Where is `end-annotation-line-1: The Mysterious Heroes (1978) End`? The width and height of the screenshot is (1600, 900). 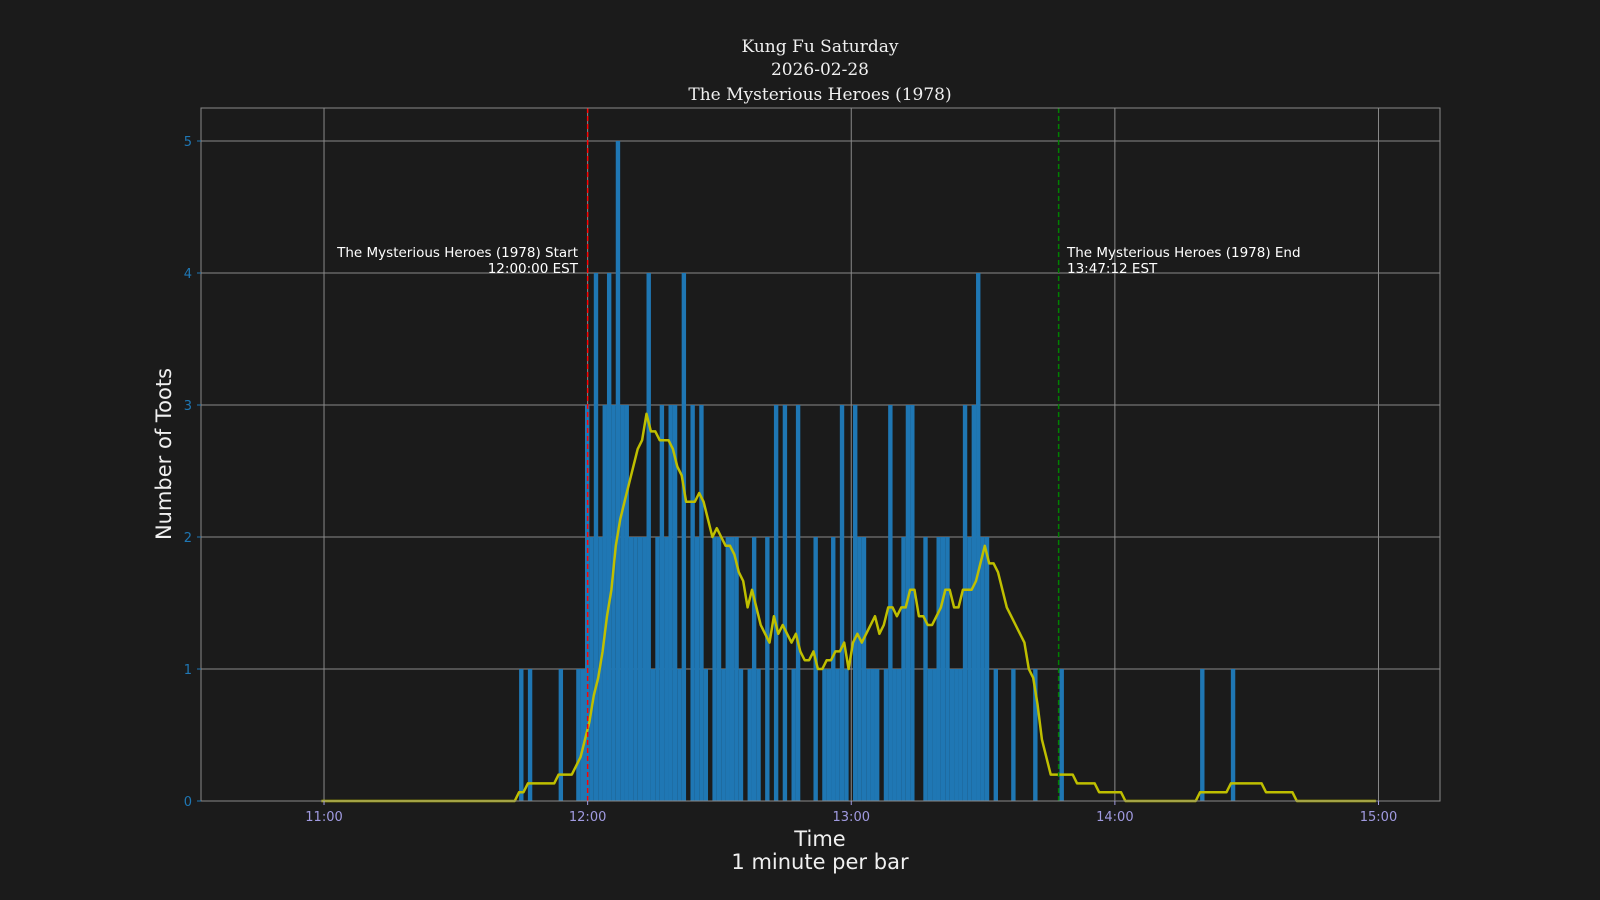 end-annotation-line-1: The Mysterious Heroes (1978) End is located at coordinates (1183, 253).